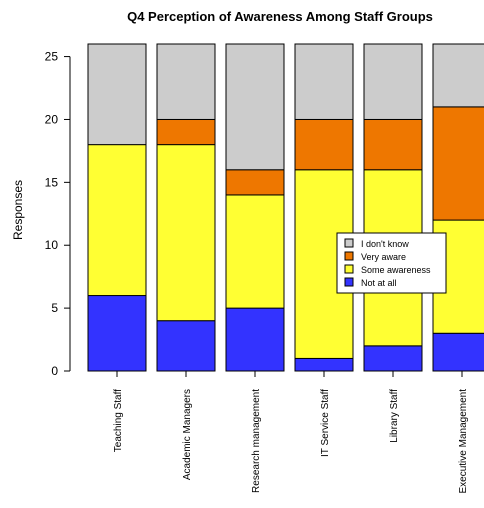  What do you see at coordinates (54, 308) in the screenshot?
I see `y-tick-label: 5` at bounding box center [54, 308].